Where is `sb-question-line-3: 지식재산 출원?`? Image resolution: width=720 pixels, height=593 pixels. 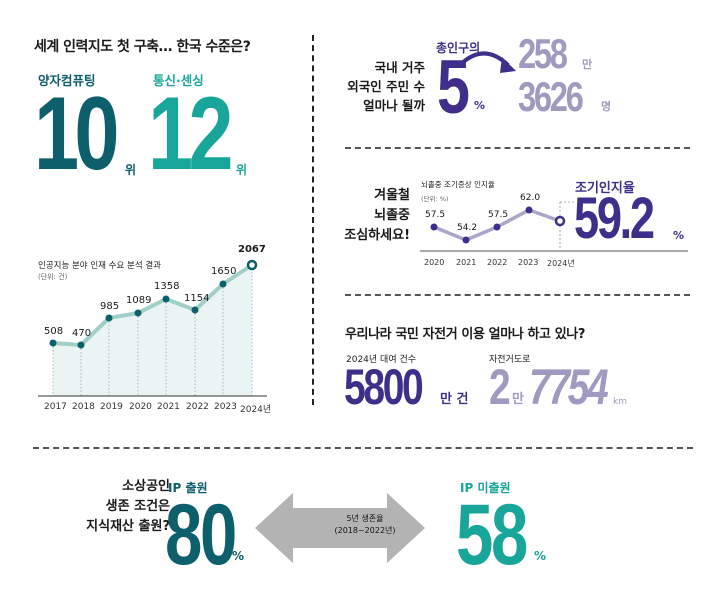
sb-question-line-3: 지식재산 출원? is located at coordinates (128, 526).